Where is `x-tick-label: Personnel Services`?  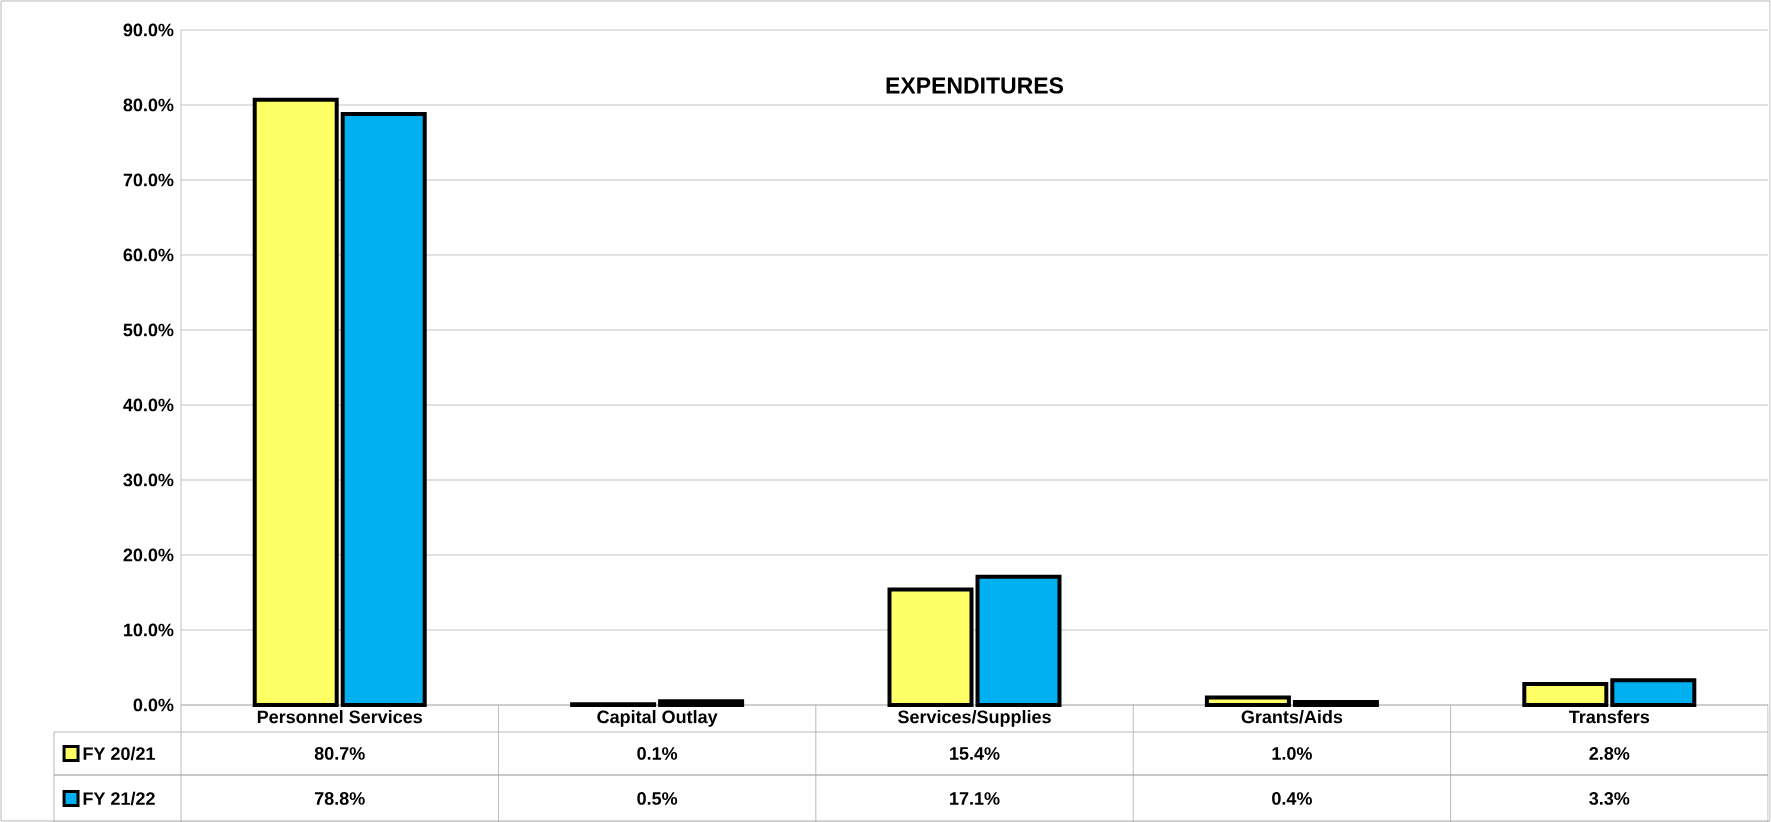 x-tick-label: Personnel Services is located at coordinates (340, 717).